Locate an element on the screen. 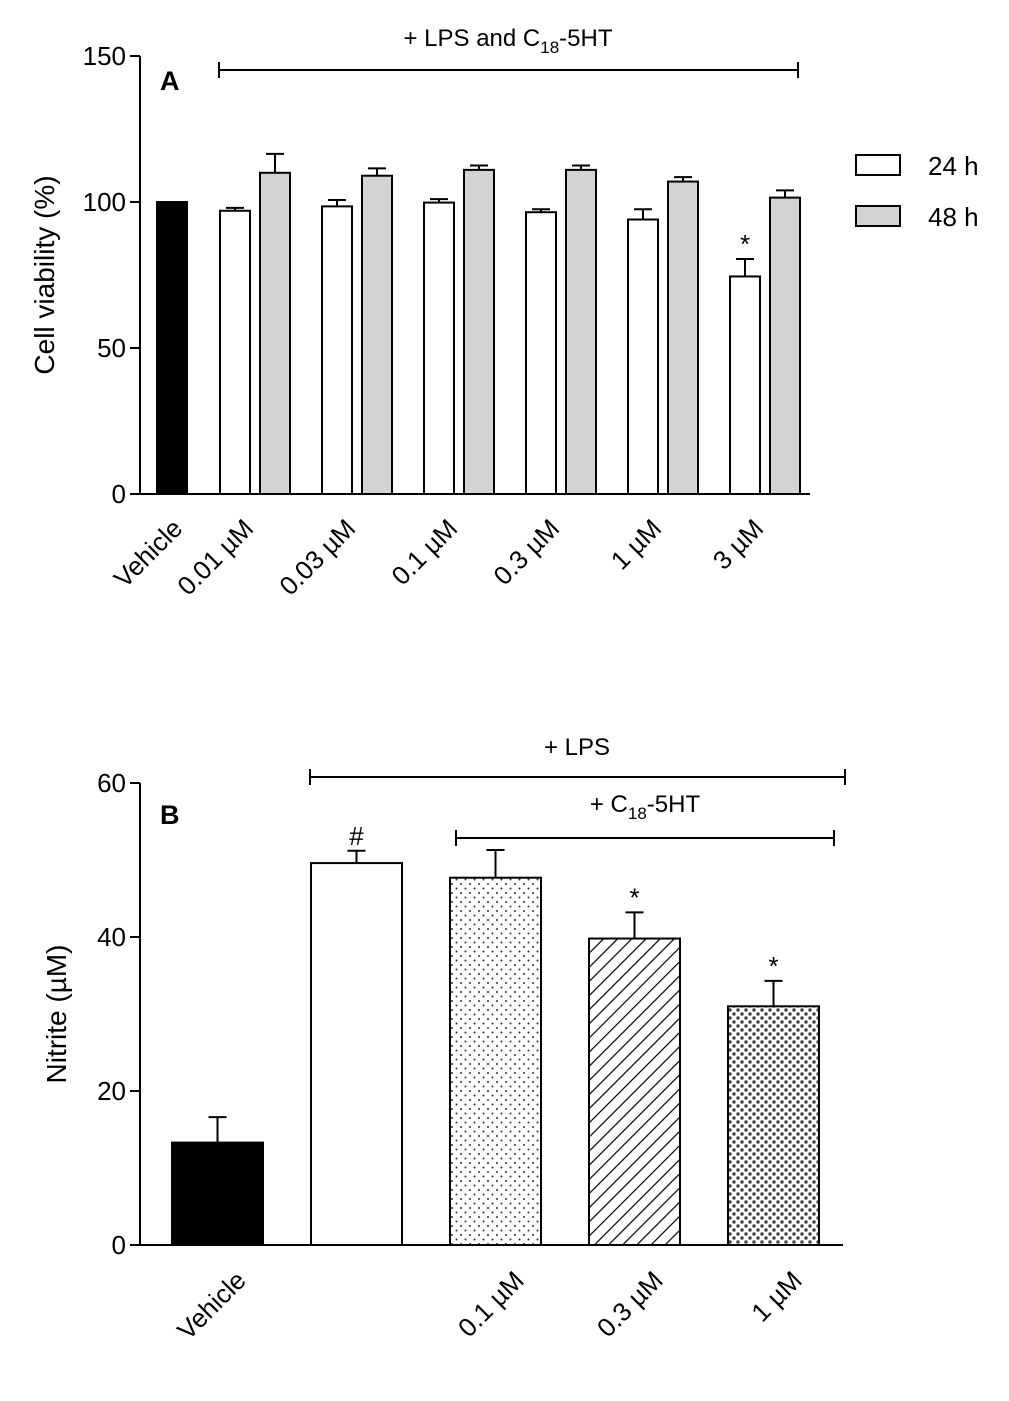 The height and width of the screenshot is (1401, 1009). chart-a-bar-vehicle is located at coordinates (172, 348).